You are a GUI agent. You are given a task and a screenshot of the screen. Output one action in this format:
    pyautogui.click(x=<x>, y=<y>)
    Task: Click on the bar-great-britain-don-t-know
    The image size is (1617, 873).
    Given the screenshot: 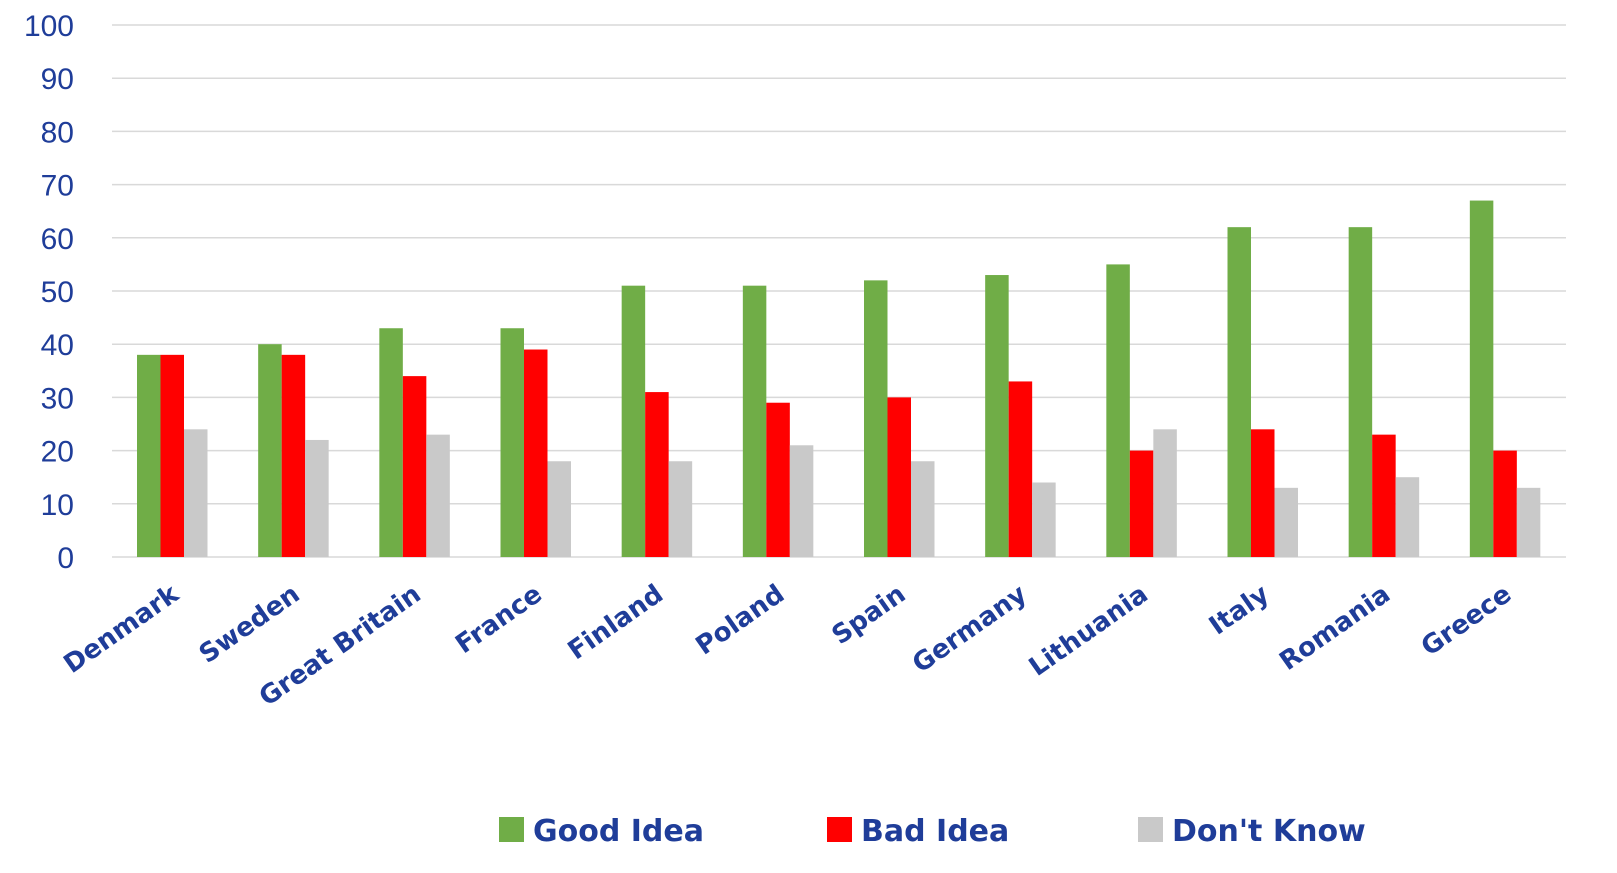 What is the action you would take?
    pyautogui.click(x=438, y=495)
    